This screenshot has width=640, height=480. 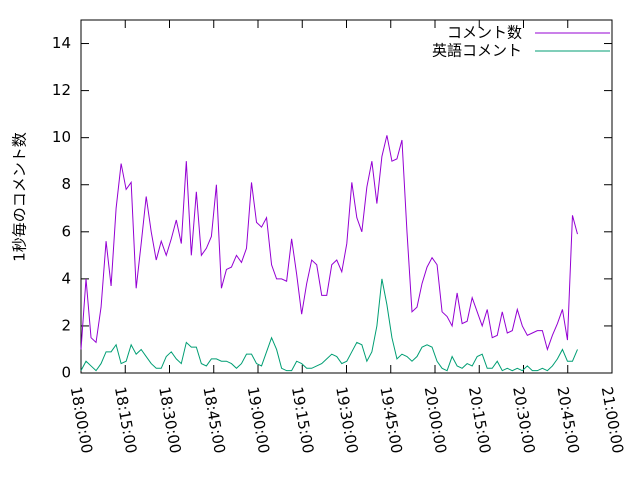 I want to click on y-tick-label: 12, so click(x=61, y=90).